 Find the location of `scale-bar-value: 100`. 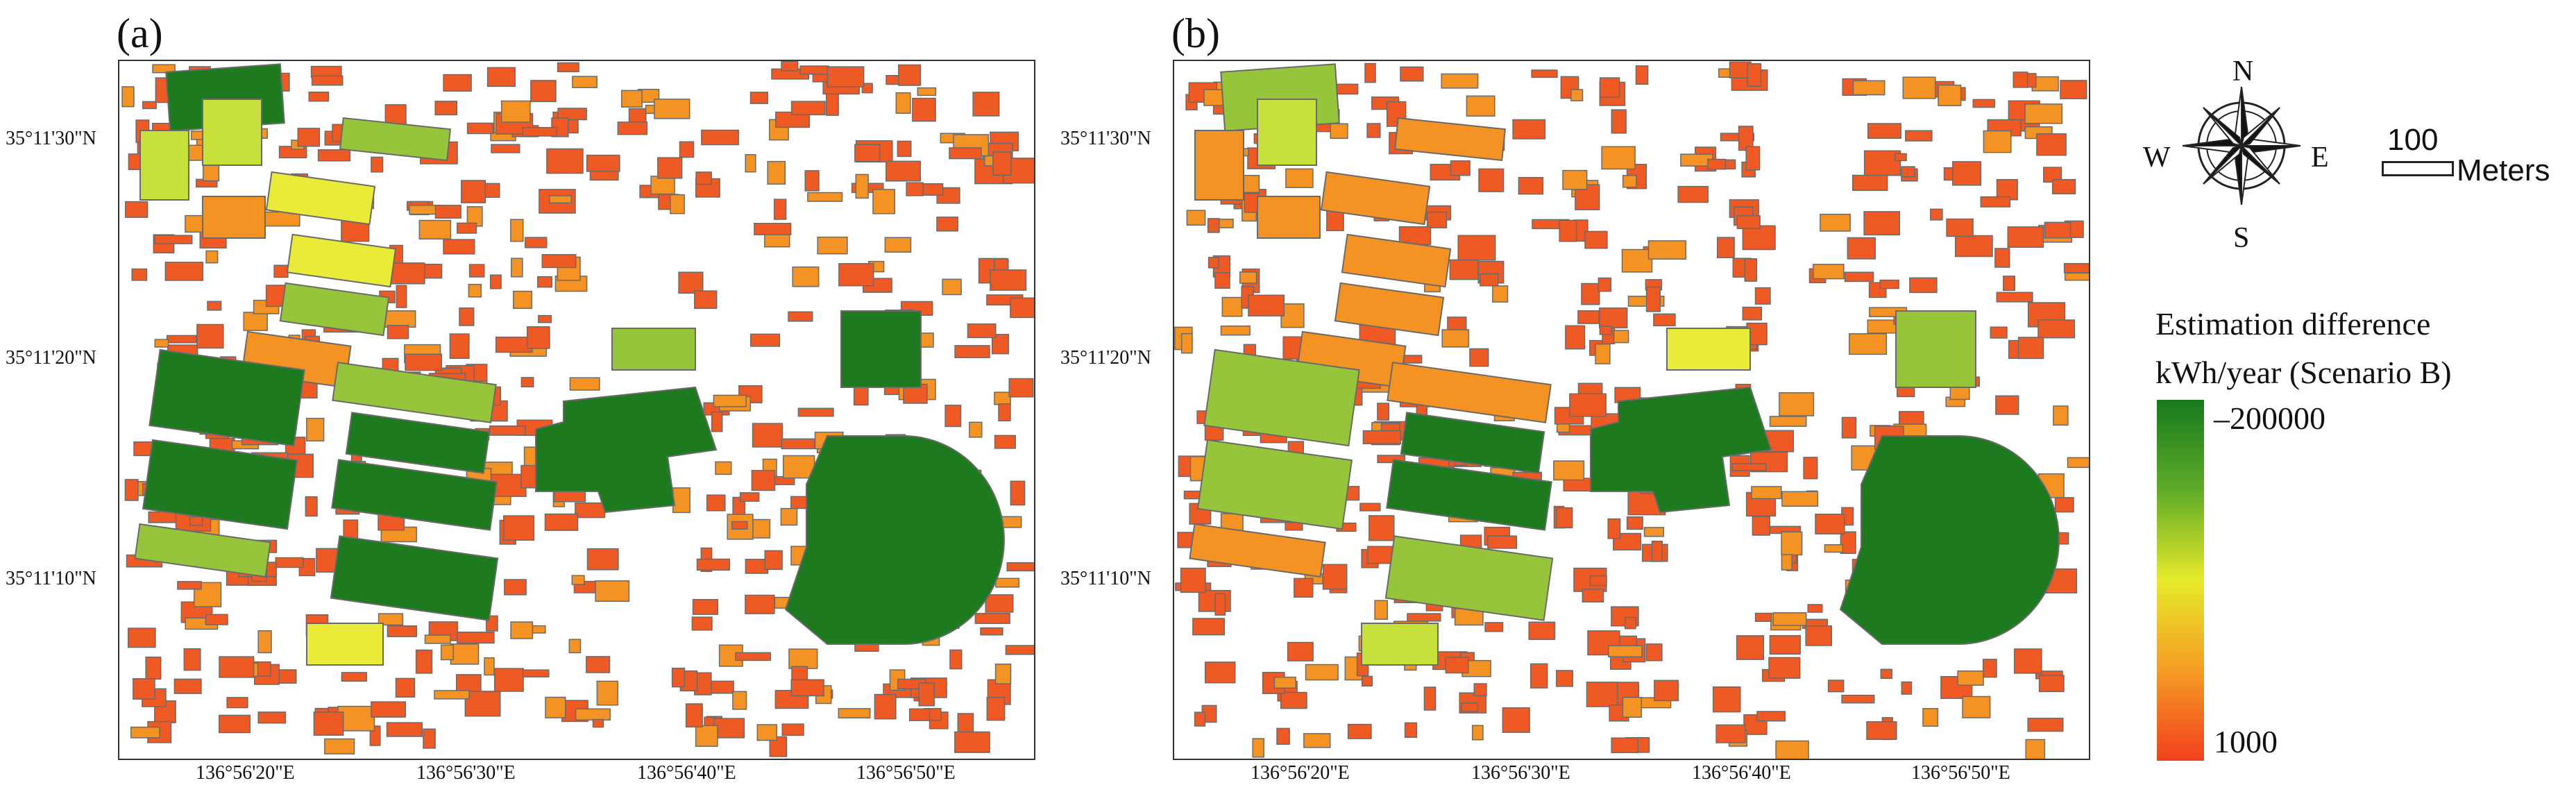

scale-bar-value: 100 is located at coordinates (2413, 140).